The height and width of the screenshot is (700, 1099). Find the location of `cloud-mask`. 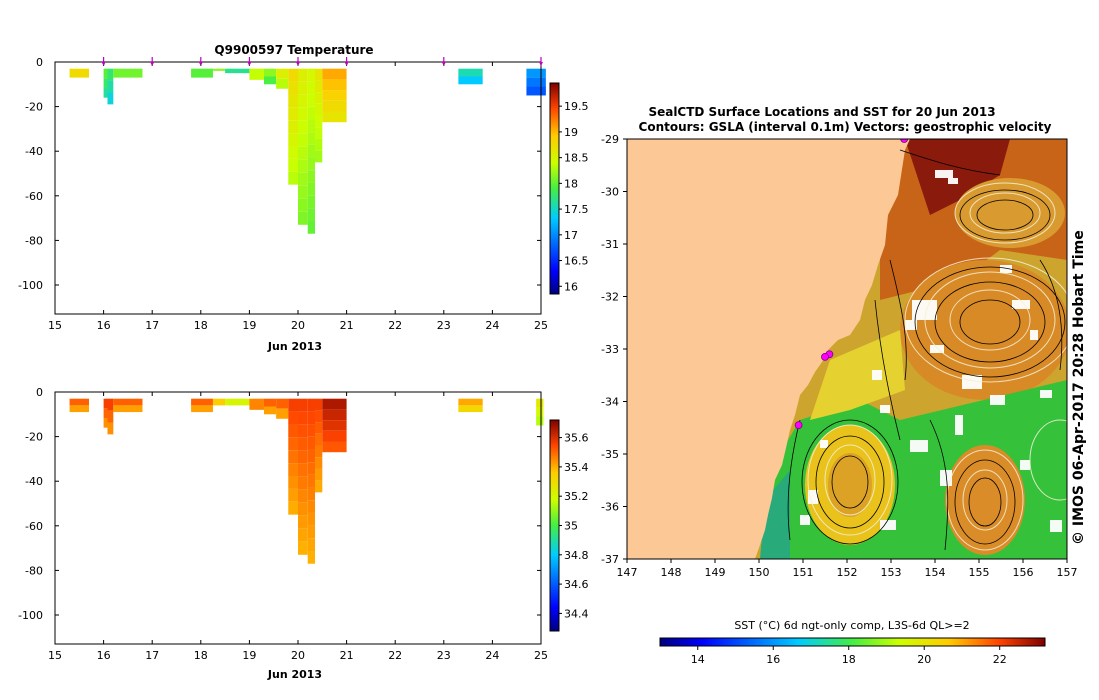

cloud-mask is located at coordinates (931, 351).